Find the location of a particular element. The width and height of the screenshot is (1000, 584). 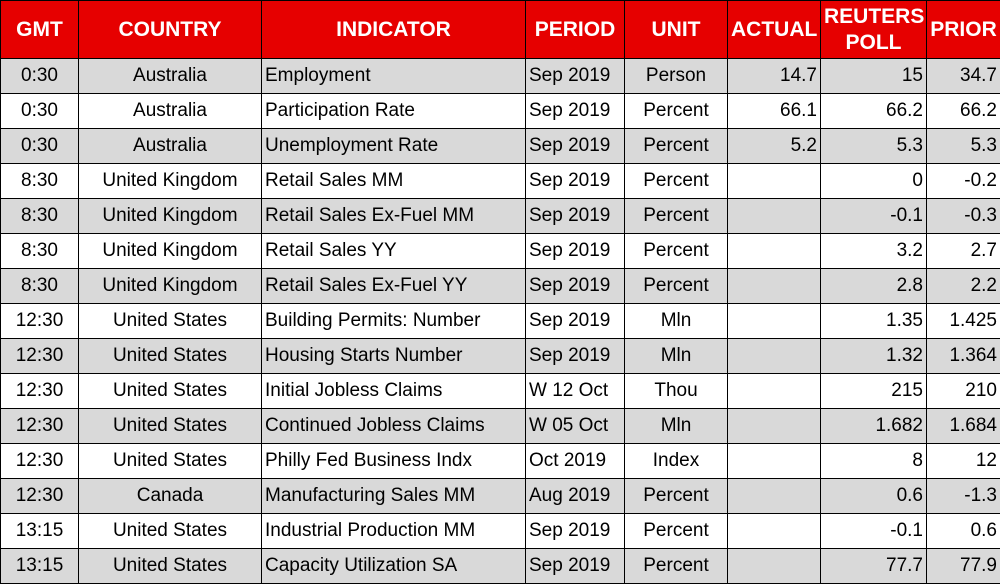

cell-prior: 2.7 is located at coordinates (963, 251).